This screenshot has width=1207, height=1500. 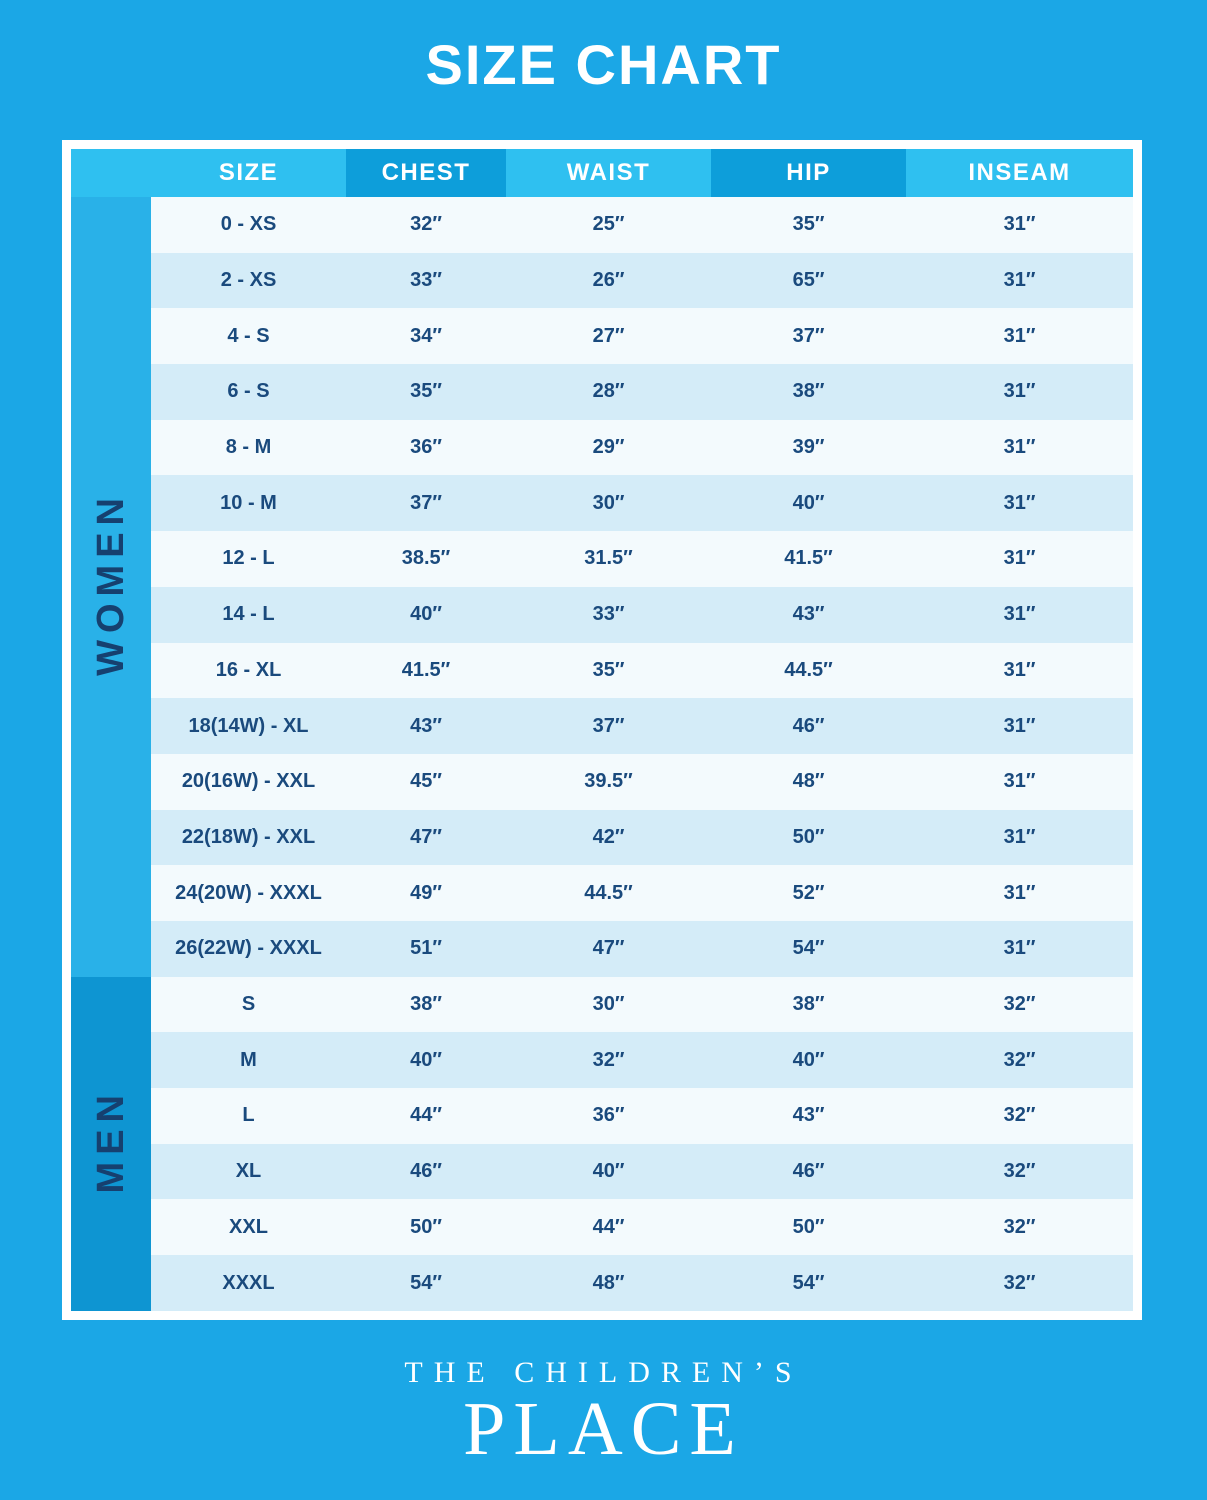 What do you see at coordinates (602, 447) in the screenshot?
I see `table-row: 8 - M 36″ 29″ 39″ 31″` at bounding box center [602, 447].